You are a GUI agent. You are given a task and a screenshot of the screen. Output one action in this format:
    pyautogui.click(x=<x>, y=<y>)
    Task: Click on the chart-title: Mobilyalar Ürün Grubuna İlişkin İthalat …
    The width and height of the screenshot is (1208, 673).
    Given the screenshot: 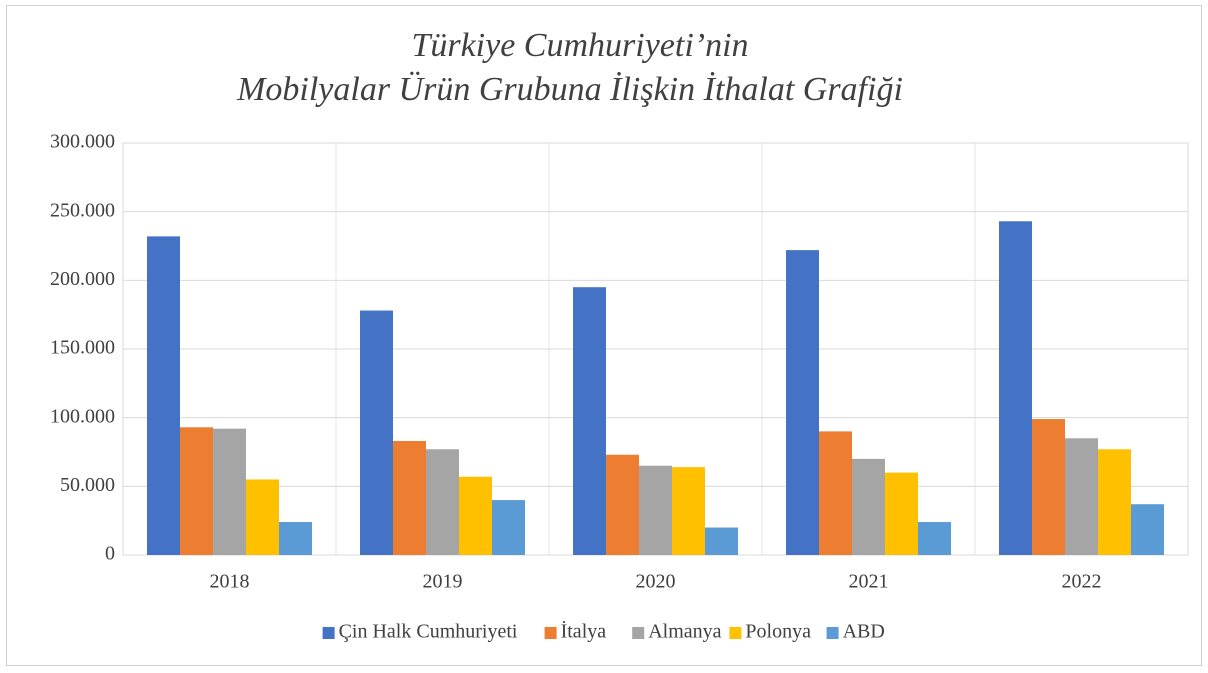 What is the action you would take?
    pyautogui.click(x=569, y=89)
    